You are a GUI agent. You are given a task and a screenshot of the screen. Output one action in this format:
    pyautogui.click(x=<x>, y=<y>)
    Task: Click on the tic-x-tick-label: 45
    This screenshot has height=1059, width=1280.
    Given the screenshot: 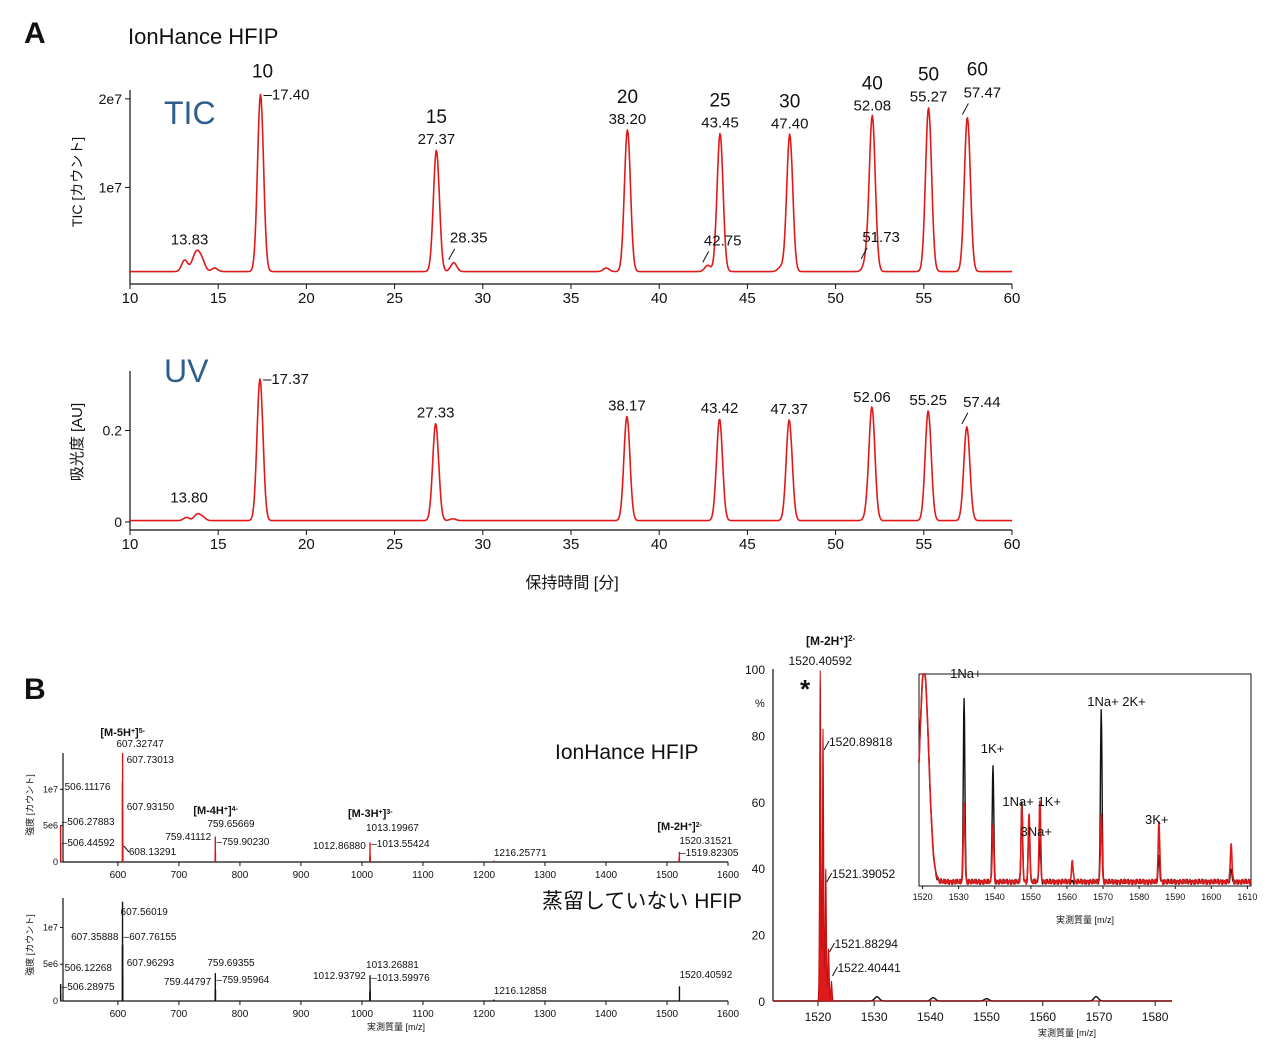 What is the action you would take?
    pyautogui.click(x=747, y=298)
    